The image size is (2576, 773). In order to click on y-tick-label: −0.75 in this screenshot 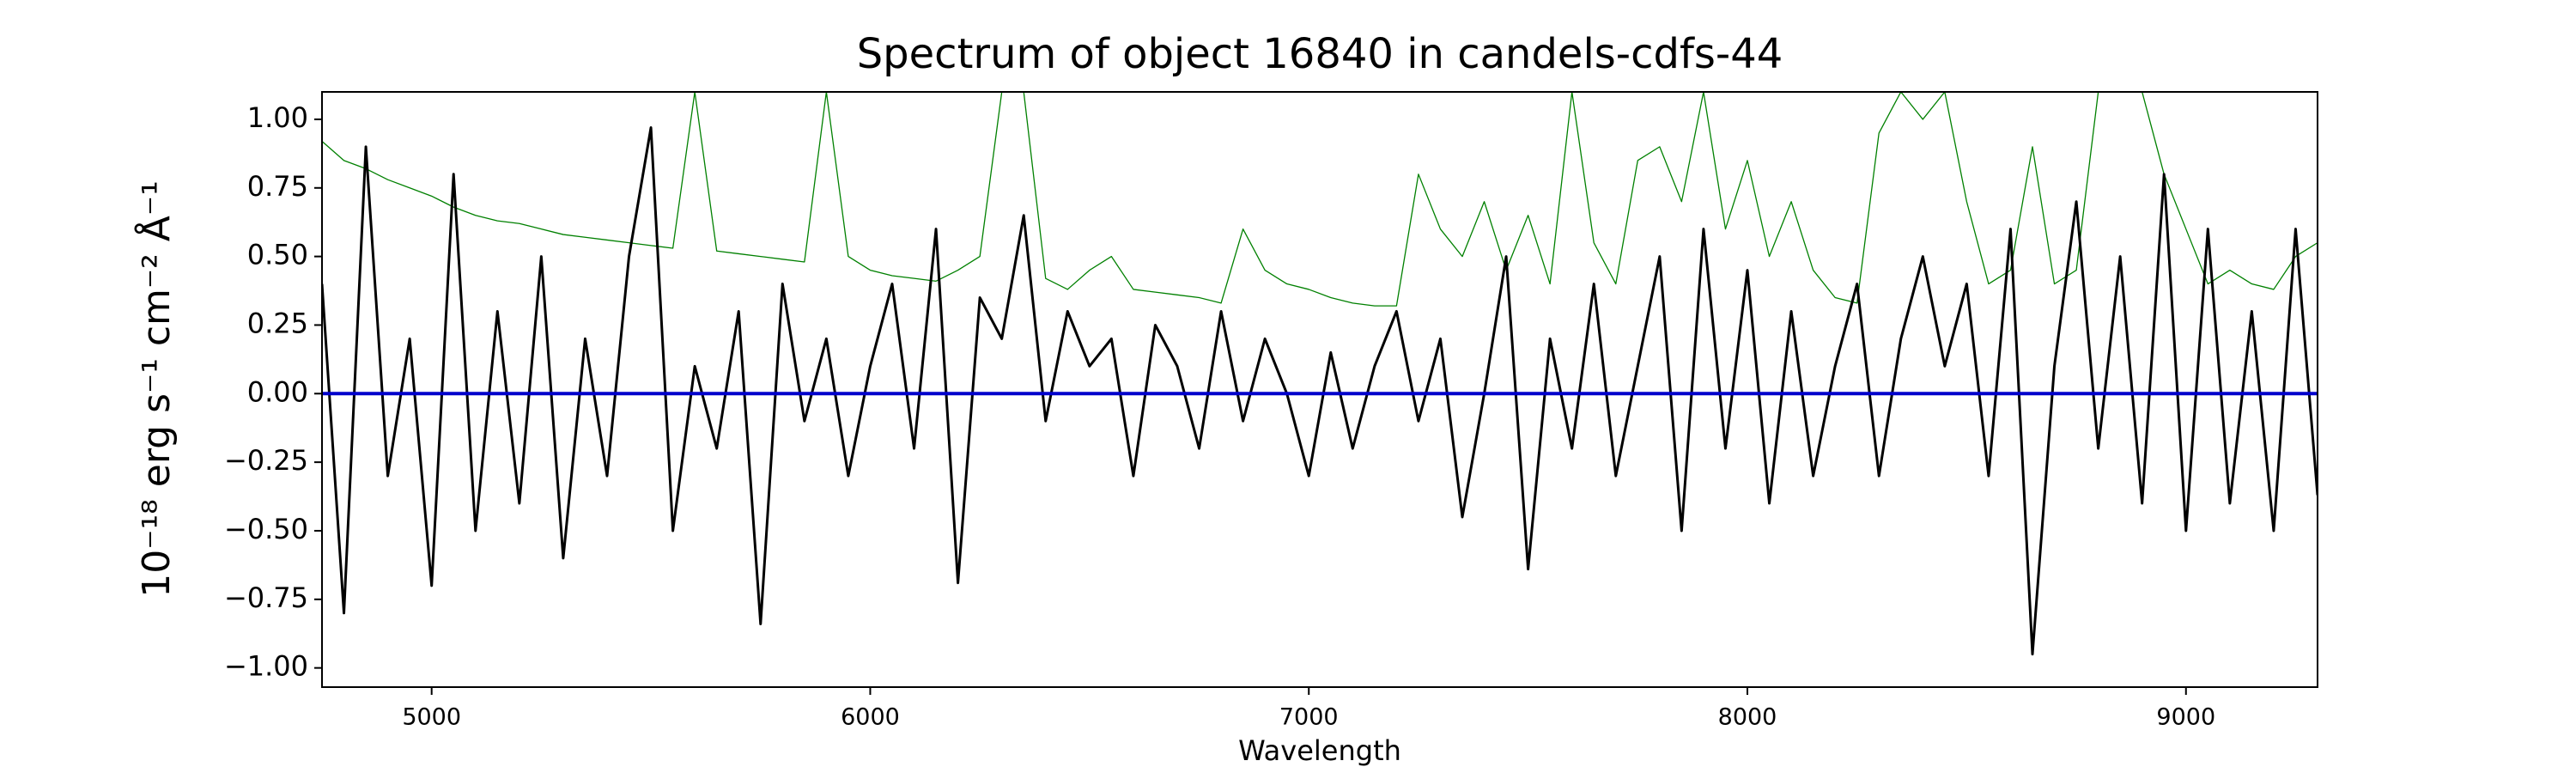, I will do `click(266, 597)`.